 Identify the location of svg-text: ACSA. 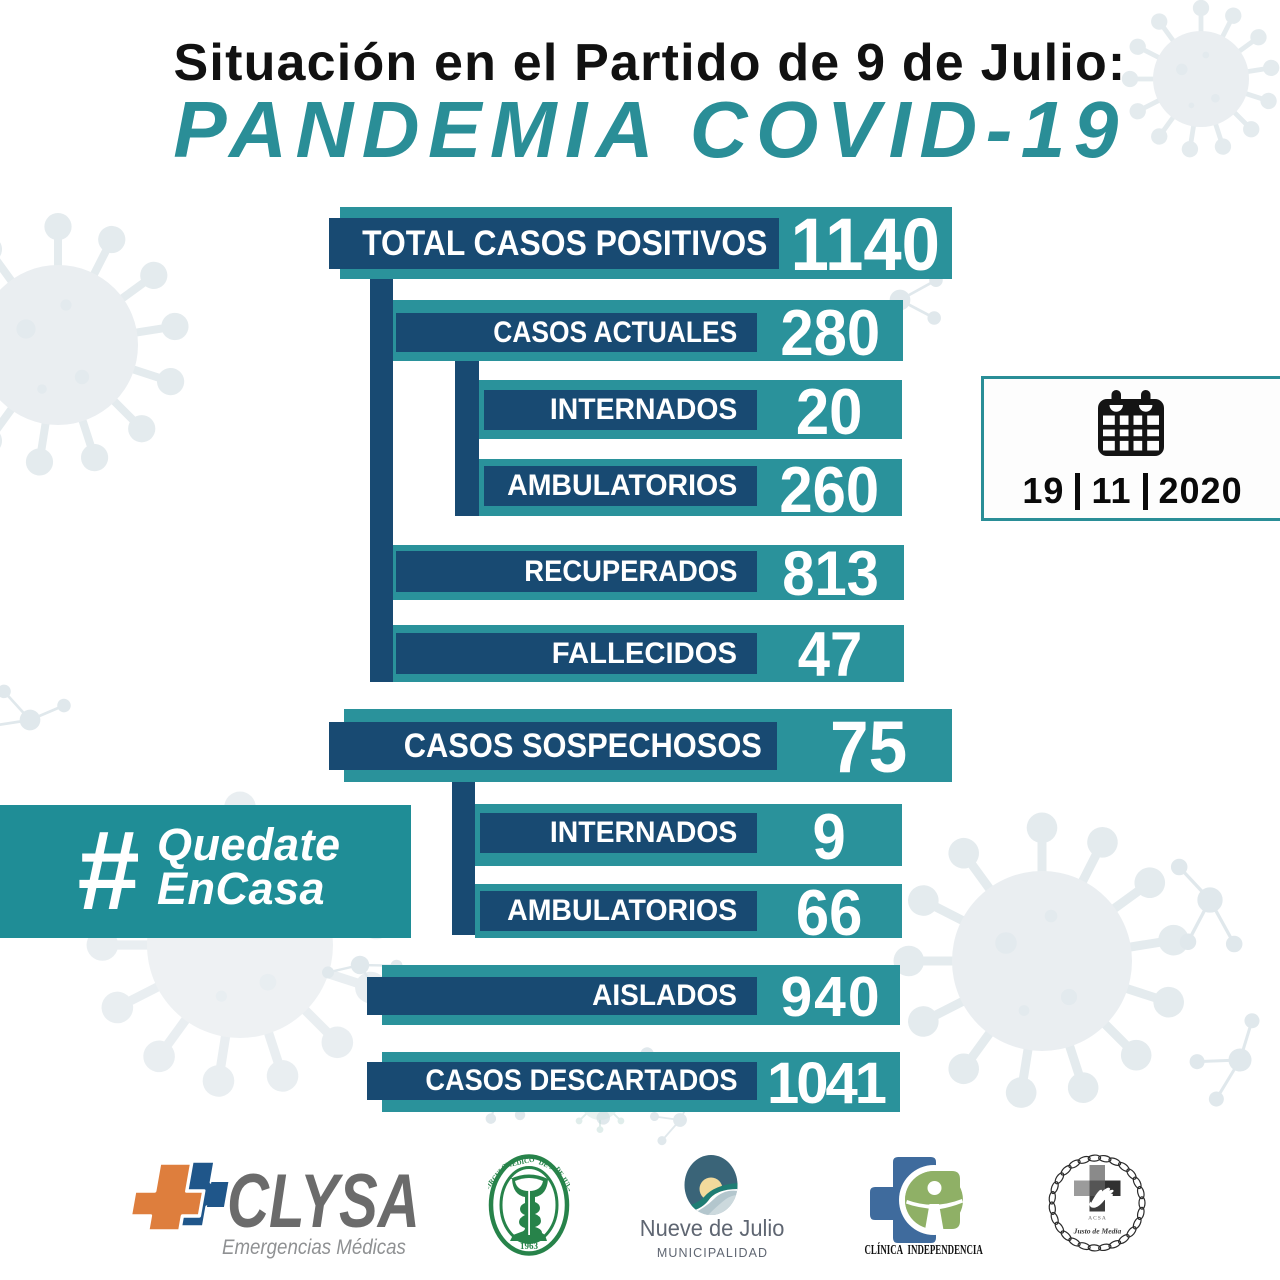
(1097, 1219).